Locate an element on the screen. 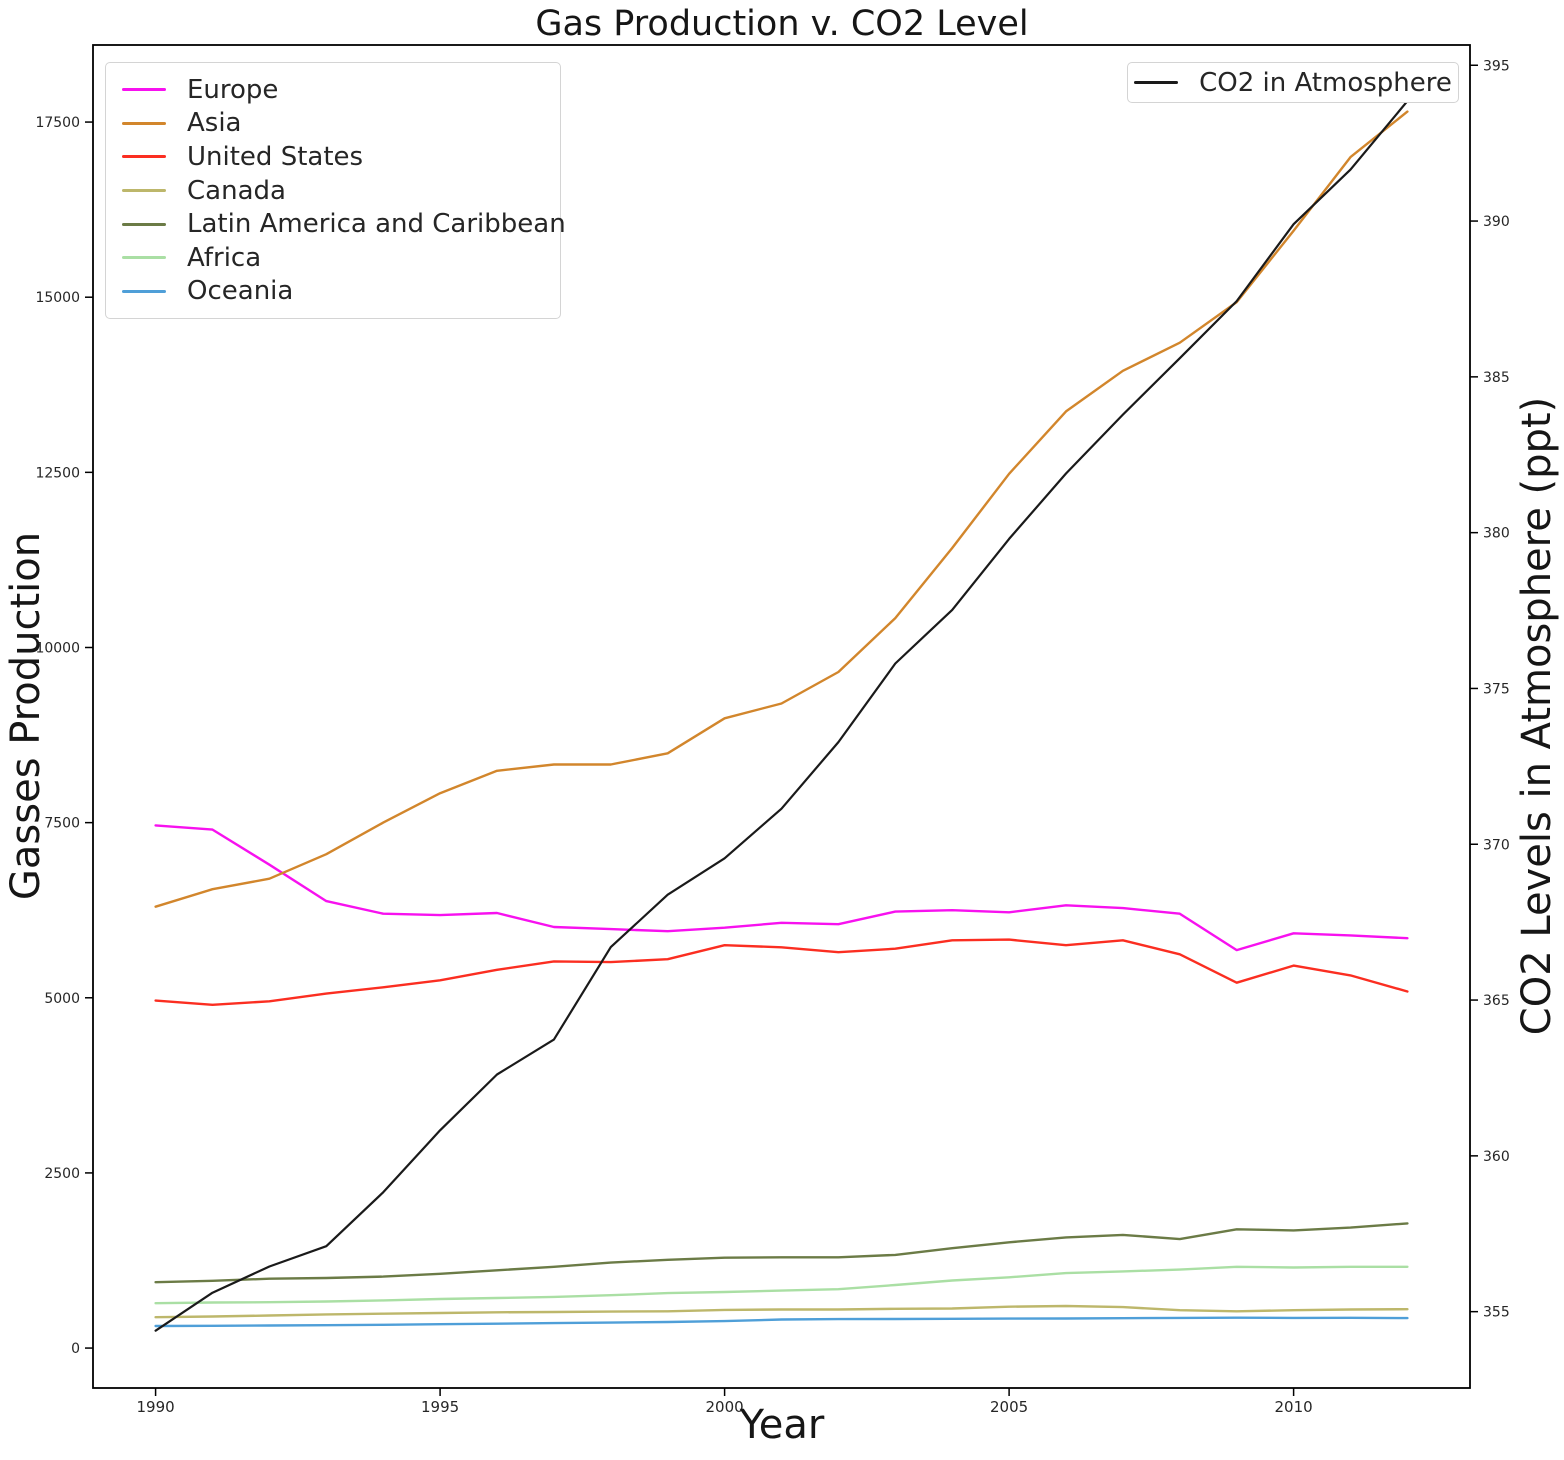 The width and height of the screenshot is (1564, 1460). legend-label: United States is located at coordinates (275, 156).